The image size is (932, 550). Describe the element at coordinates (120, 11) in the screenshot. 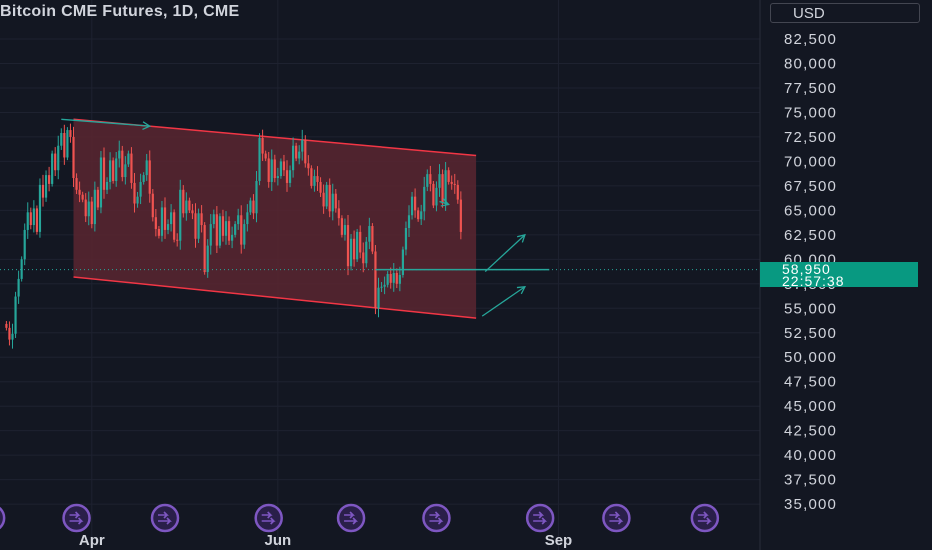

I see `chart-title: Bitcoin CME Futures, 1D, CME` at that location.